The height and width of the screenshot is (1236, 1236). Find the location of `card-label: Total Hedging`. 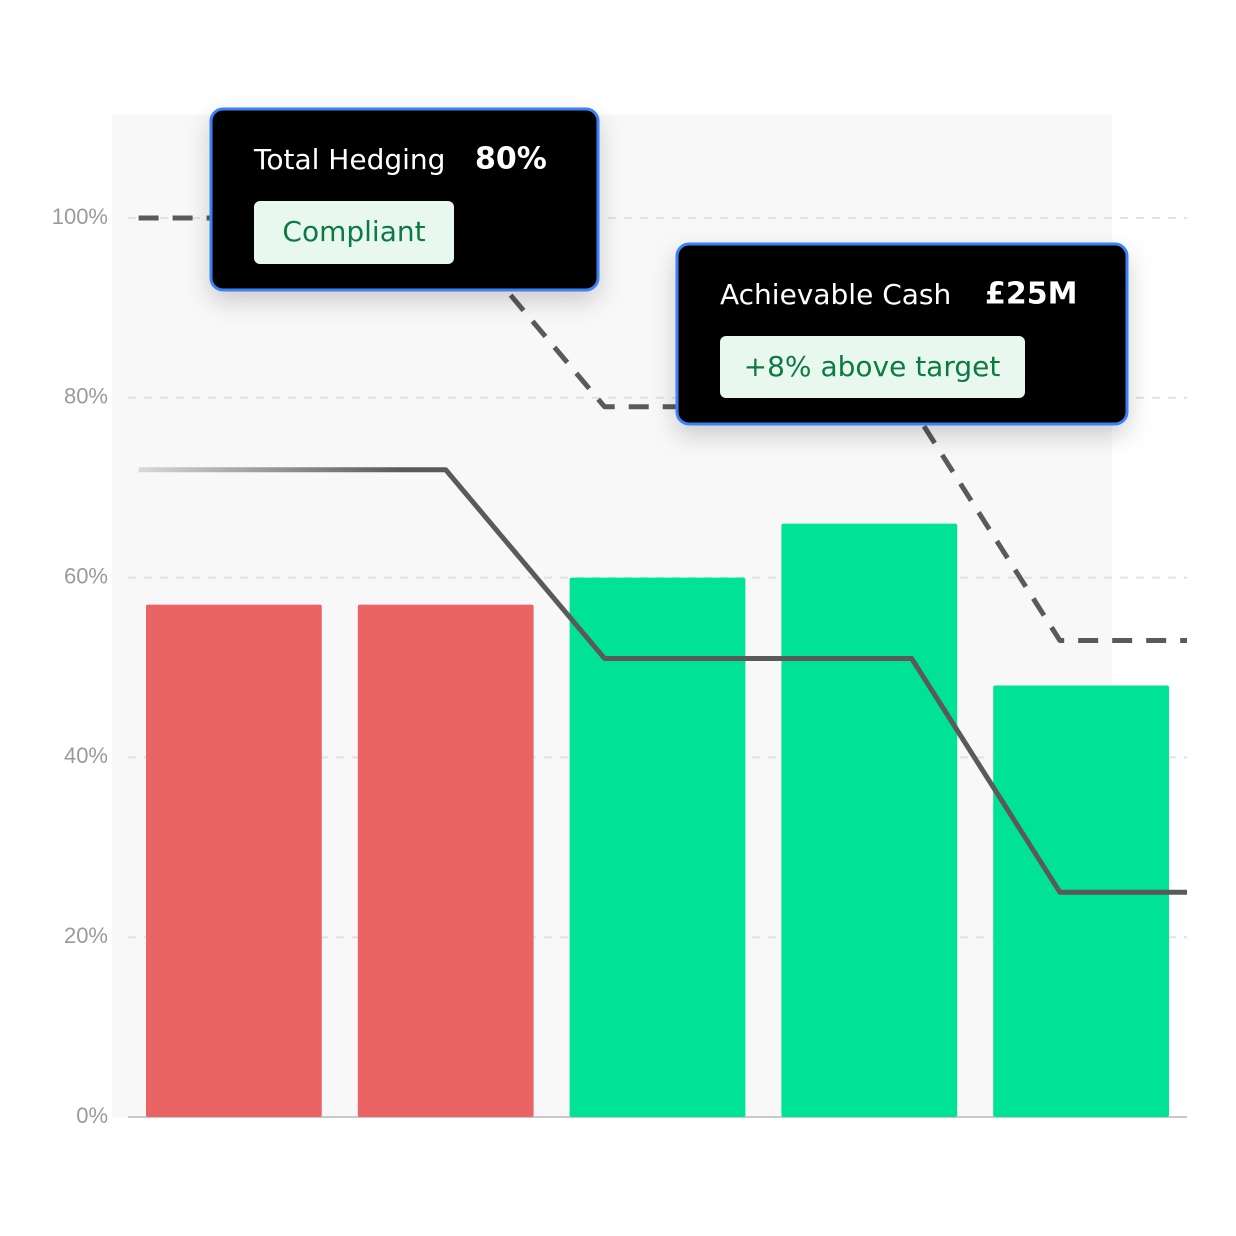

card-label: Total Hedging is located at coordinates (349, 159).